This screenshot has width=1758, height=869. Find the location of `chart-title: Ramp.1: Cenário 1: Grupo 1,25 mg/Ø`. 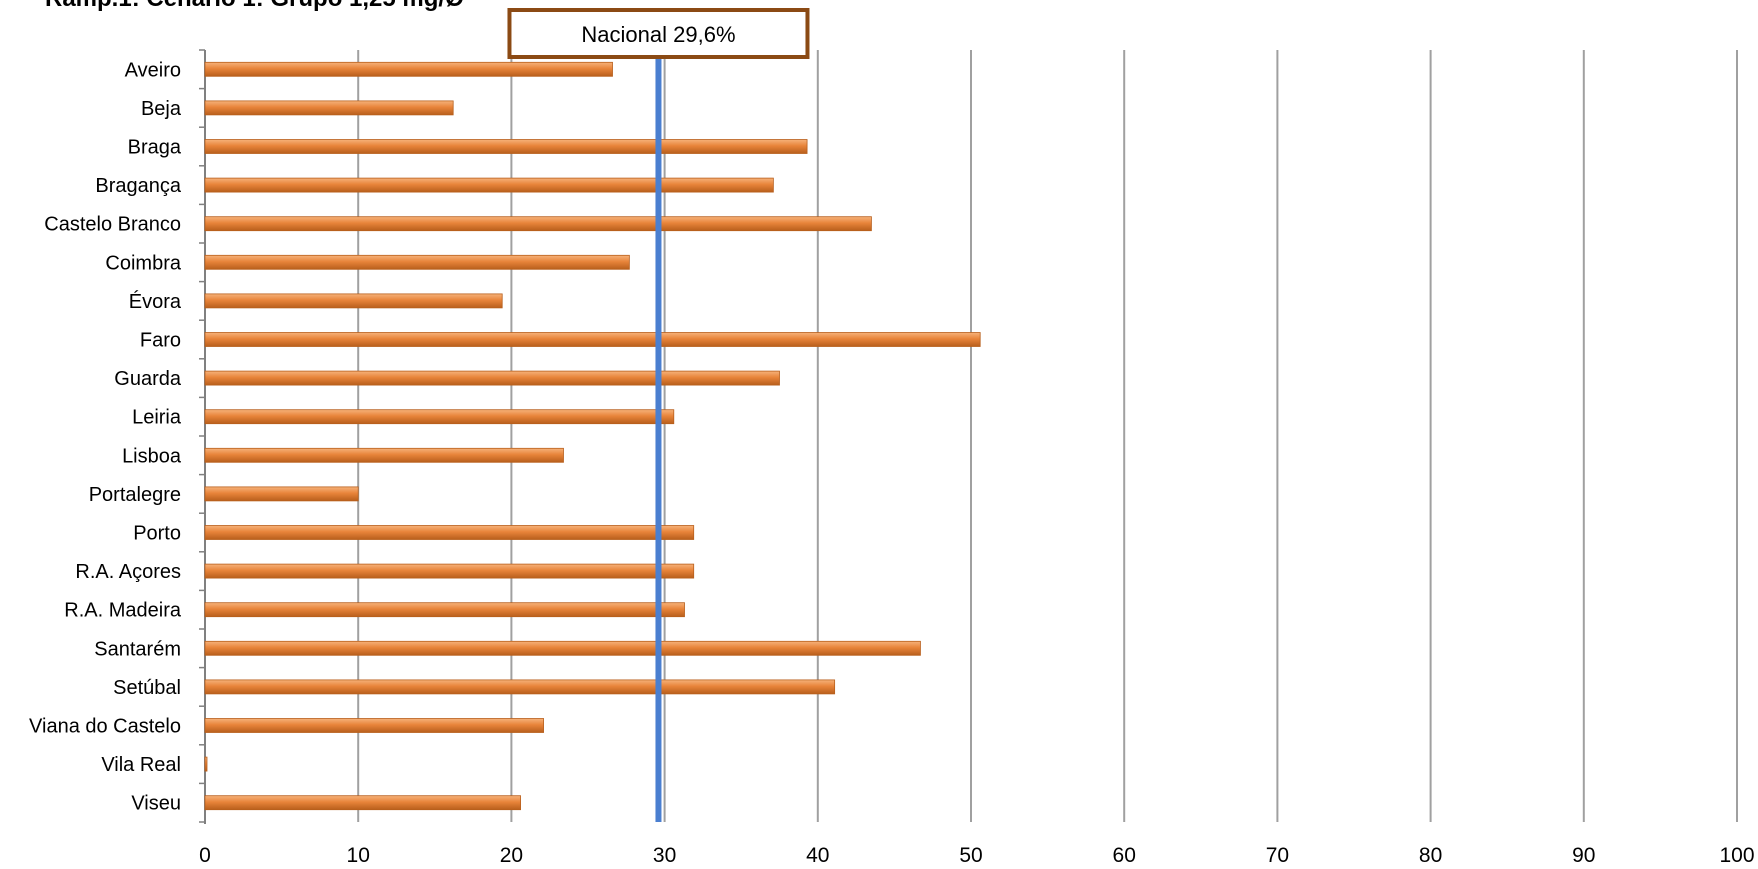

chart-title: Ramp.1: Cenário 1: Grupo 1,25 mg/Ø is located at coordinates (254, 6).